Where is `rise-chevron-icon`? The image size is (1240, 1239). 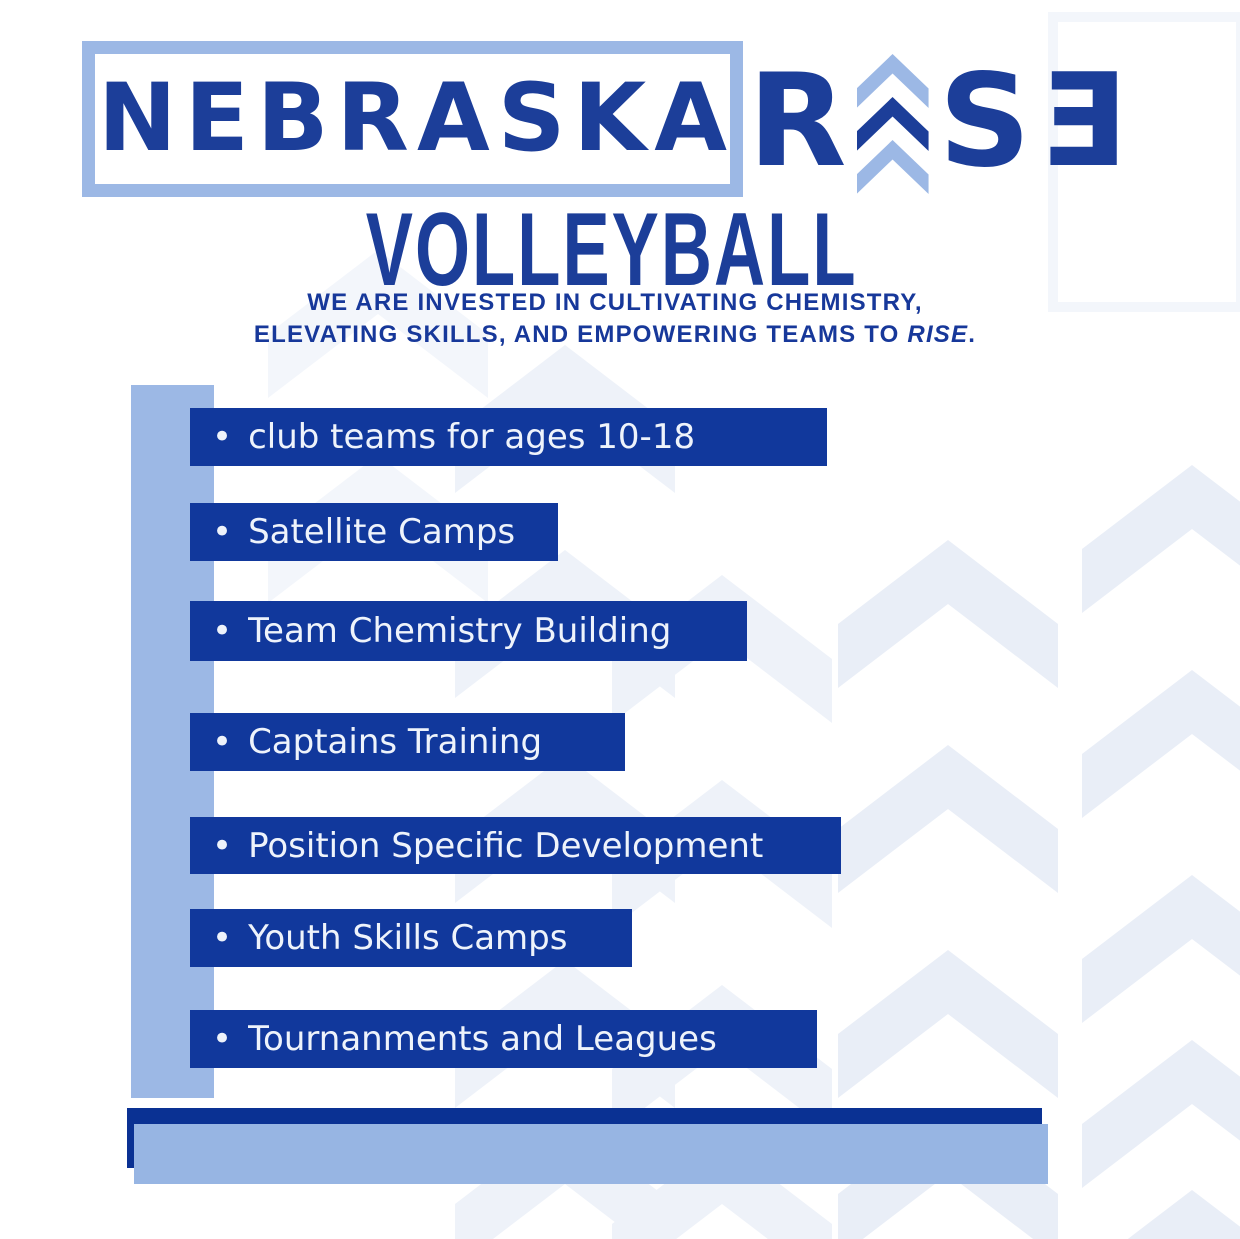 rise-chevron-icon is located at coordinates (892, 124).